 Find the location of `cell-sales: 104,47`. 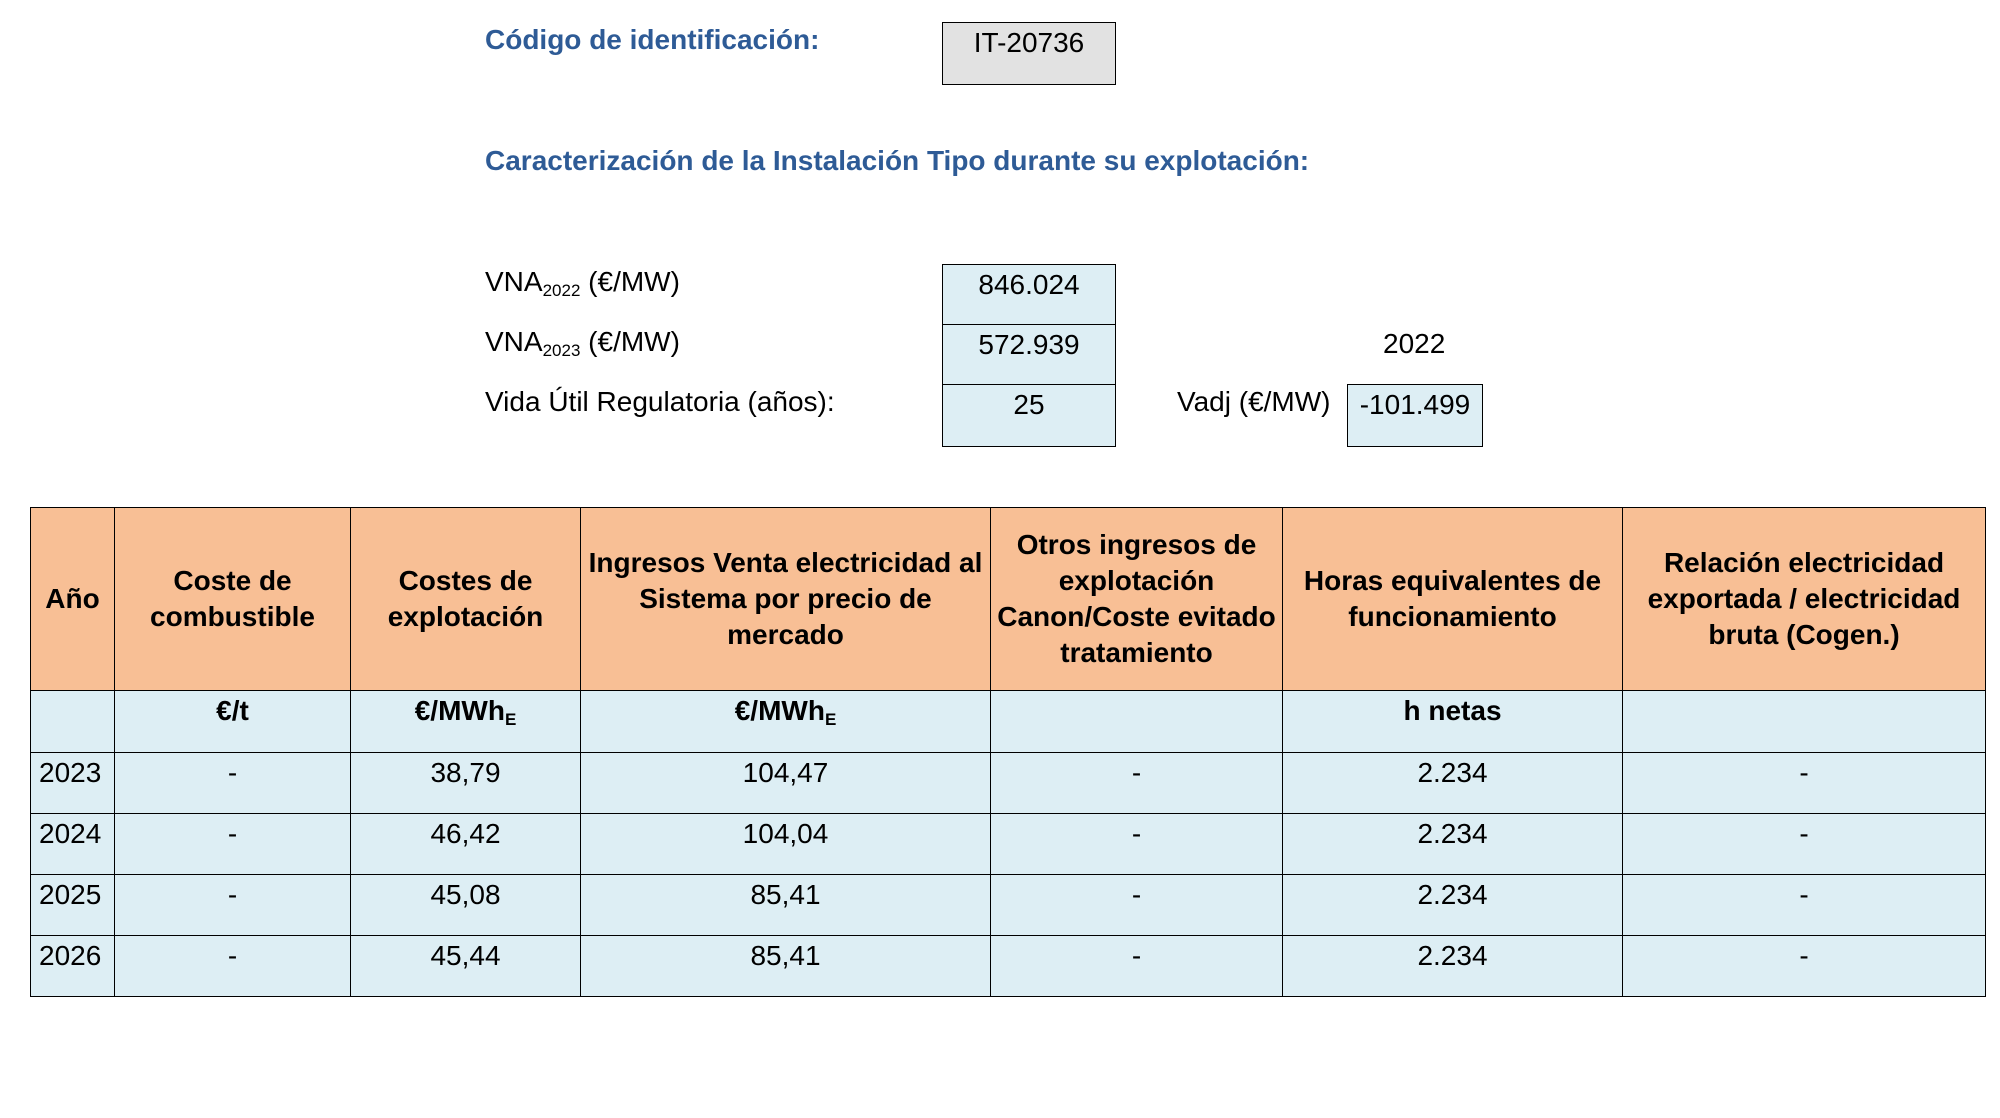

cell-sales: 104,47 is located at coordinates (785, 783).